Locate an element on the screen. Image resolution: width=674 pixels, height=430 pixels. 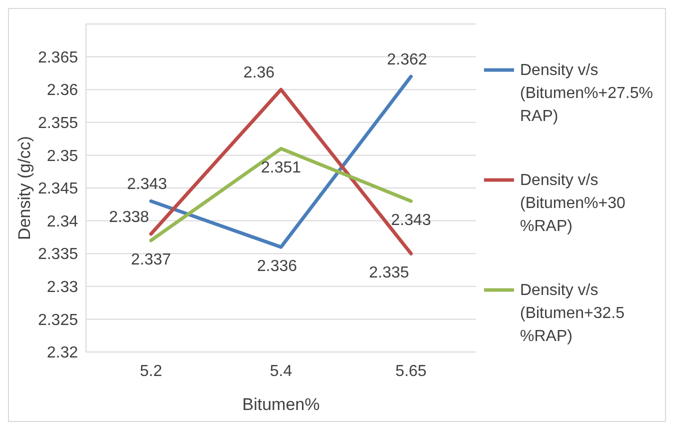
y-tick-label: 2.345 is located at coordinates (58, 189).